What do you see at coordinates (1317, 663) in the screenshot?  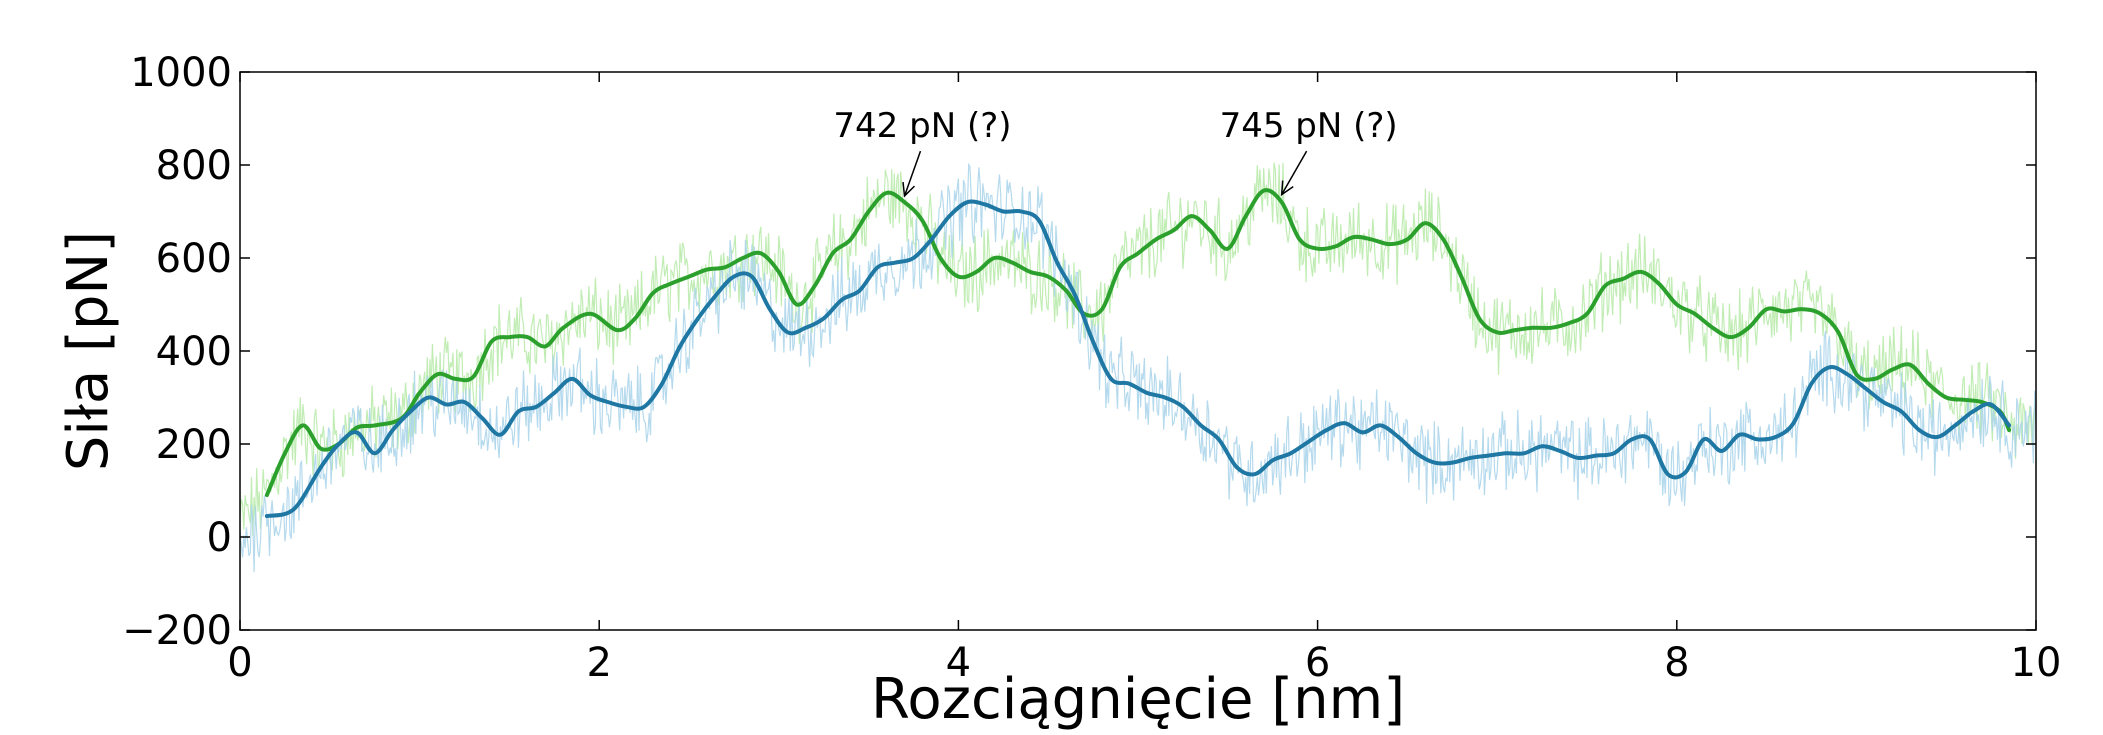 I see `x-tick-label-3: 6` at bounding box center [1317, 663].